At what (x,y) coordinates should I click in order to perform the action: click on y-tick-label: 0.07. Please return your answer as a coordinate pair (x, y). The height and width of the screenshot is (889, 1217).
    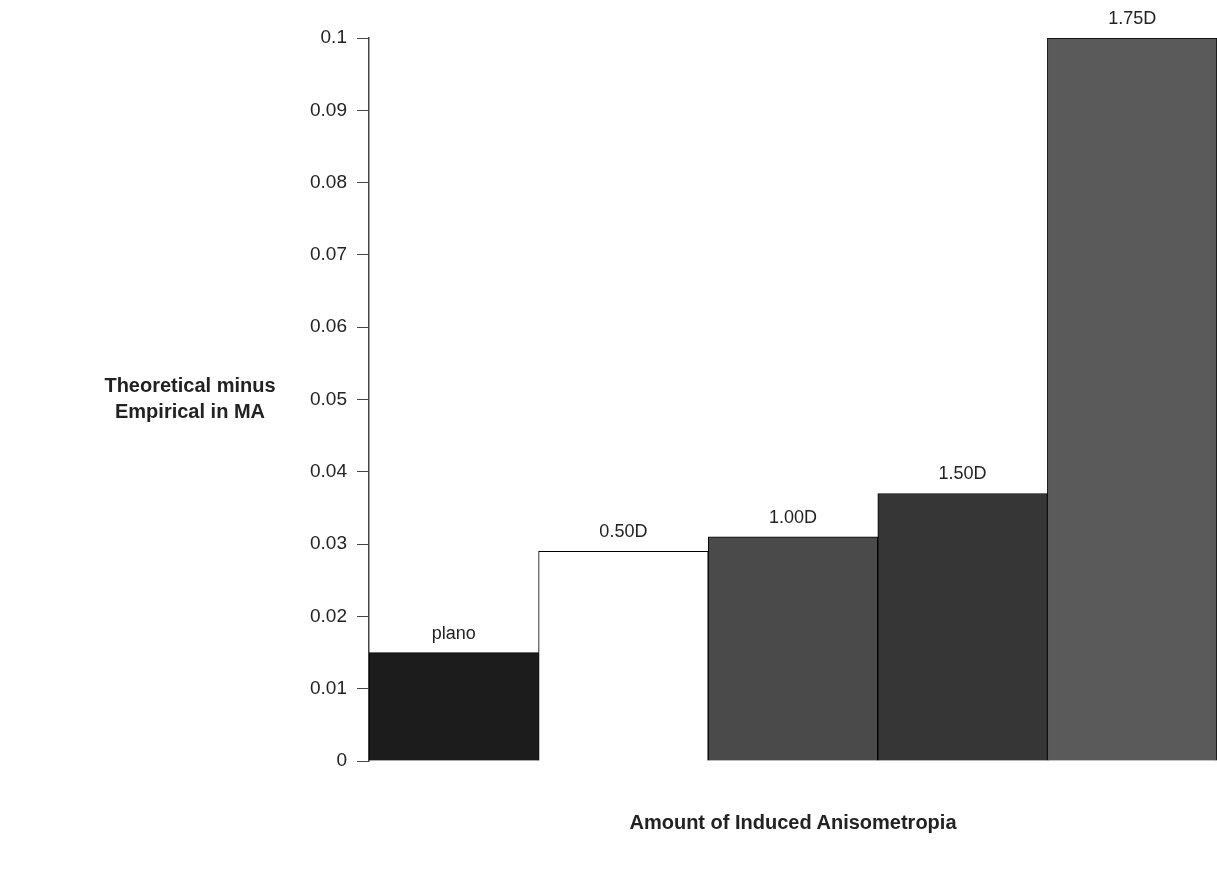
    Looking at the image, I should click on (328, 254).